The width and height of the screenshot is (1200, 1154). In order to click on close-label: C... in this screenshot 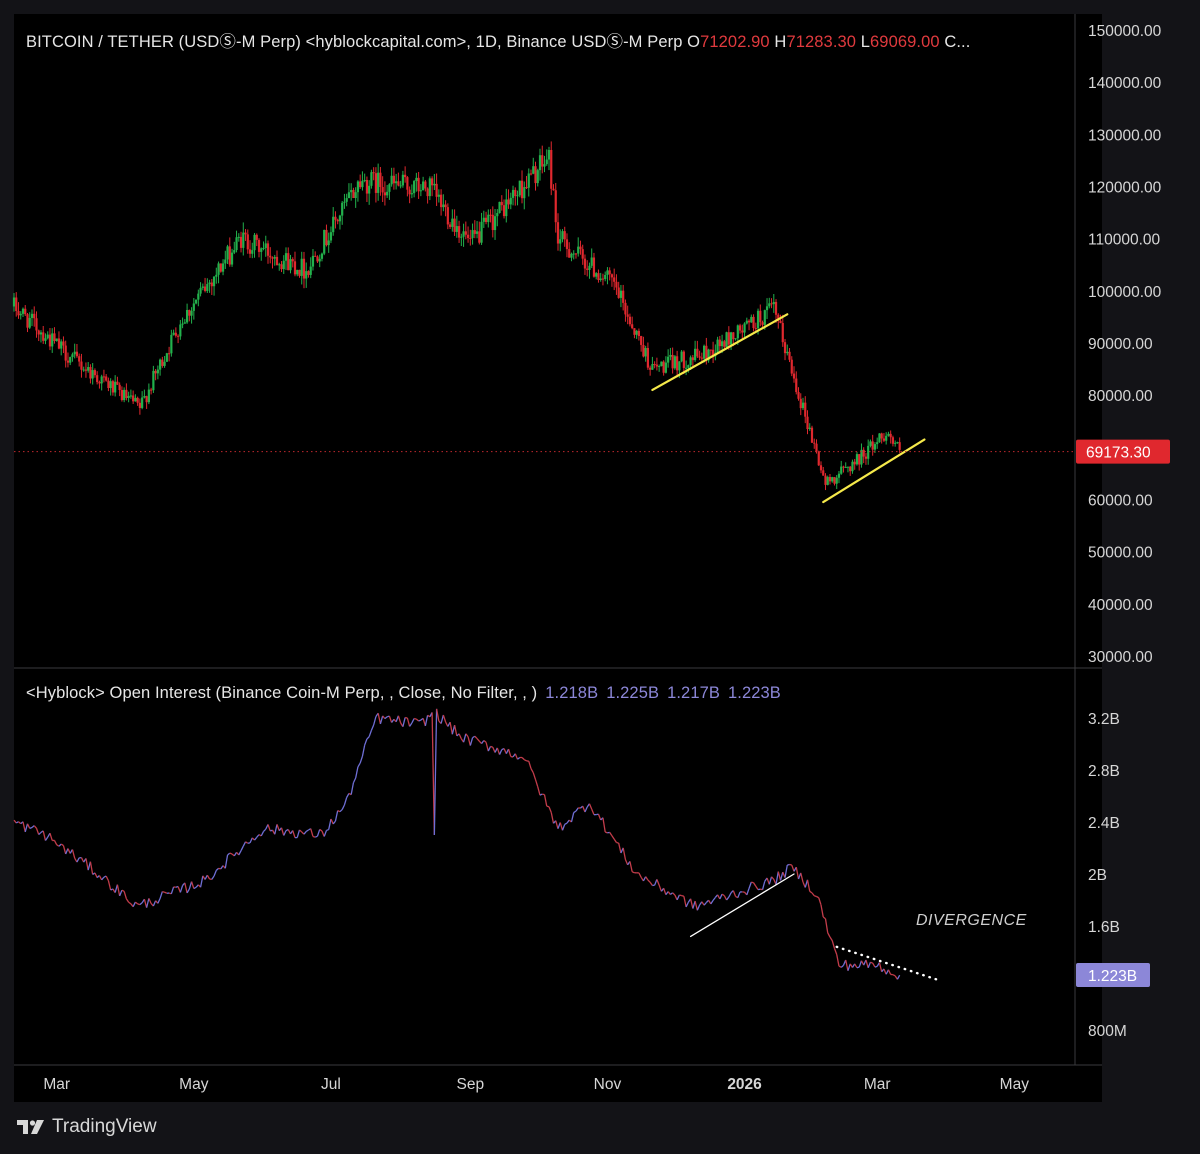, I will do `click(957, 42)`.